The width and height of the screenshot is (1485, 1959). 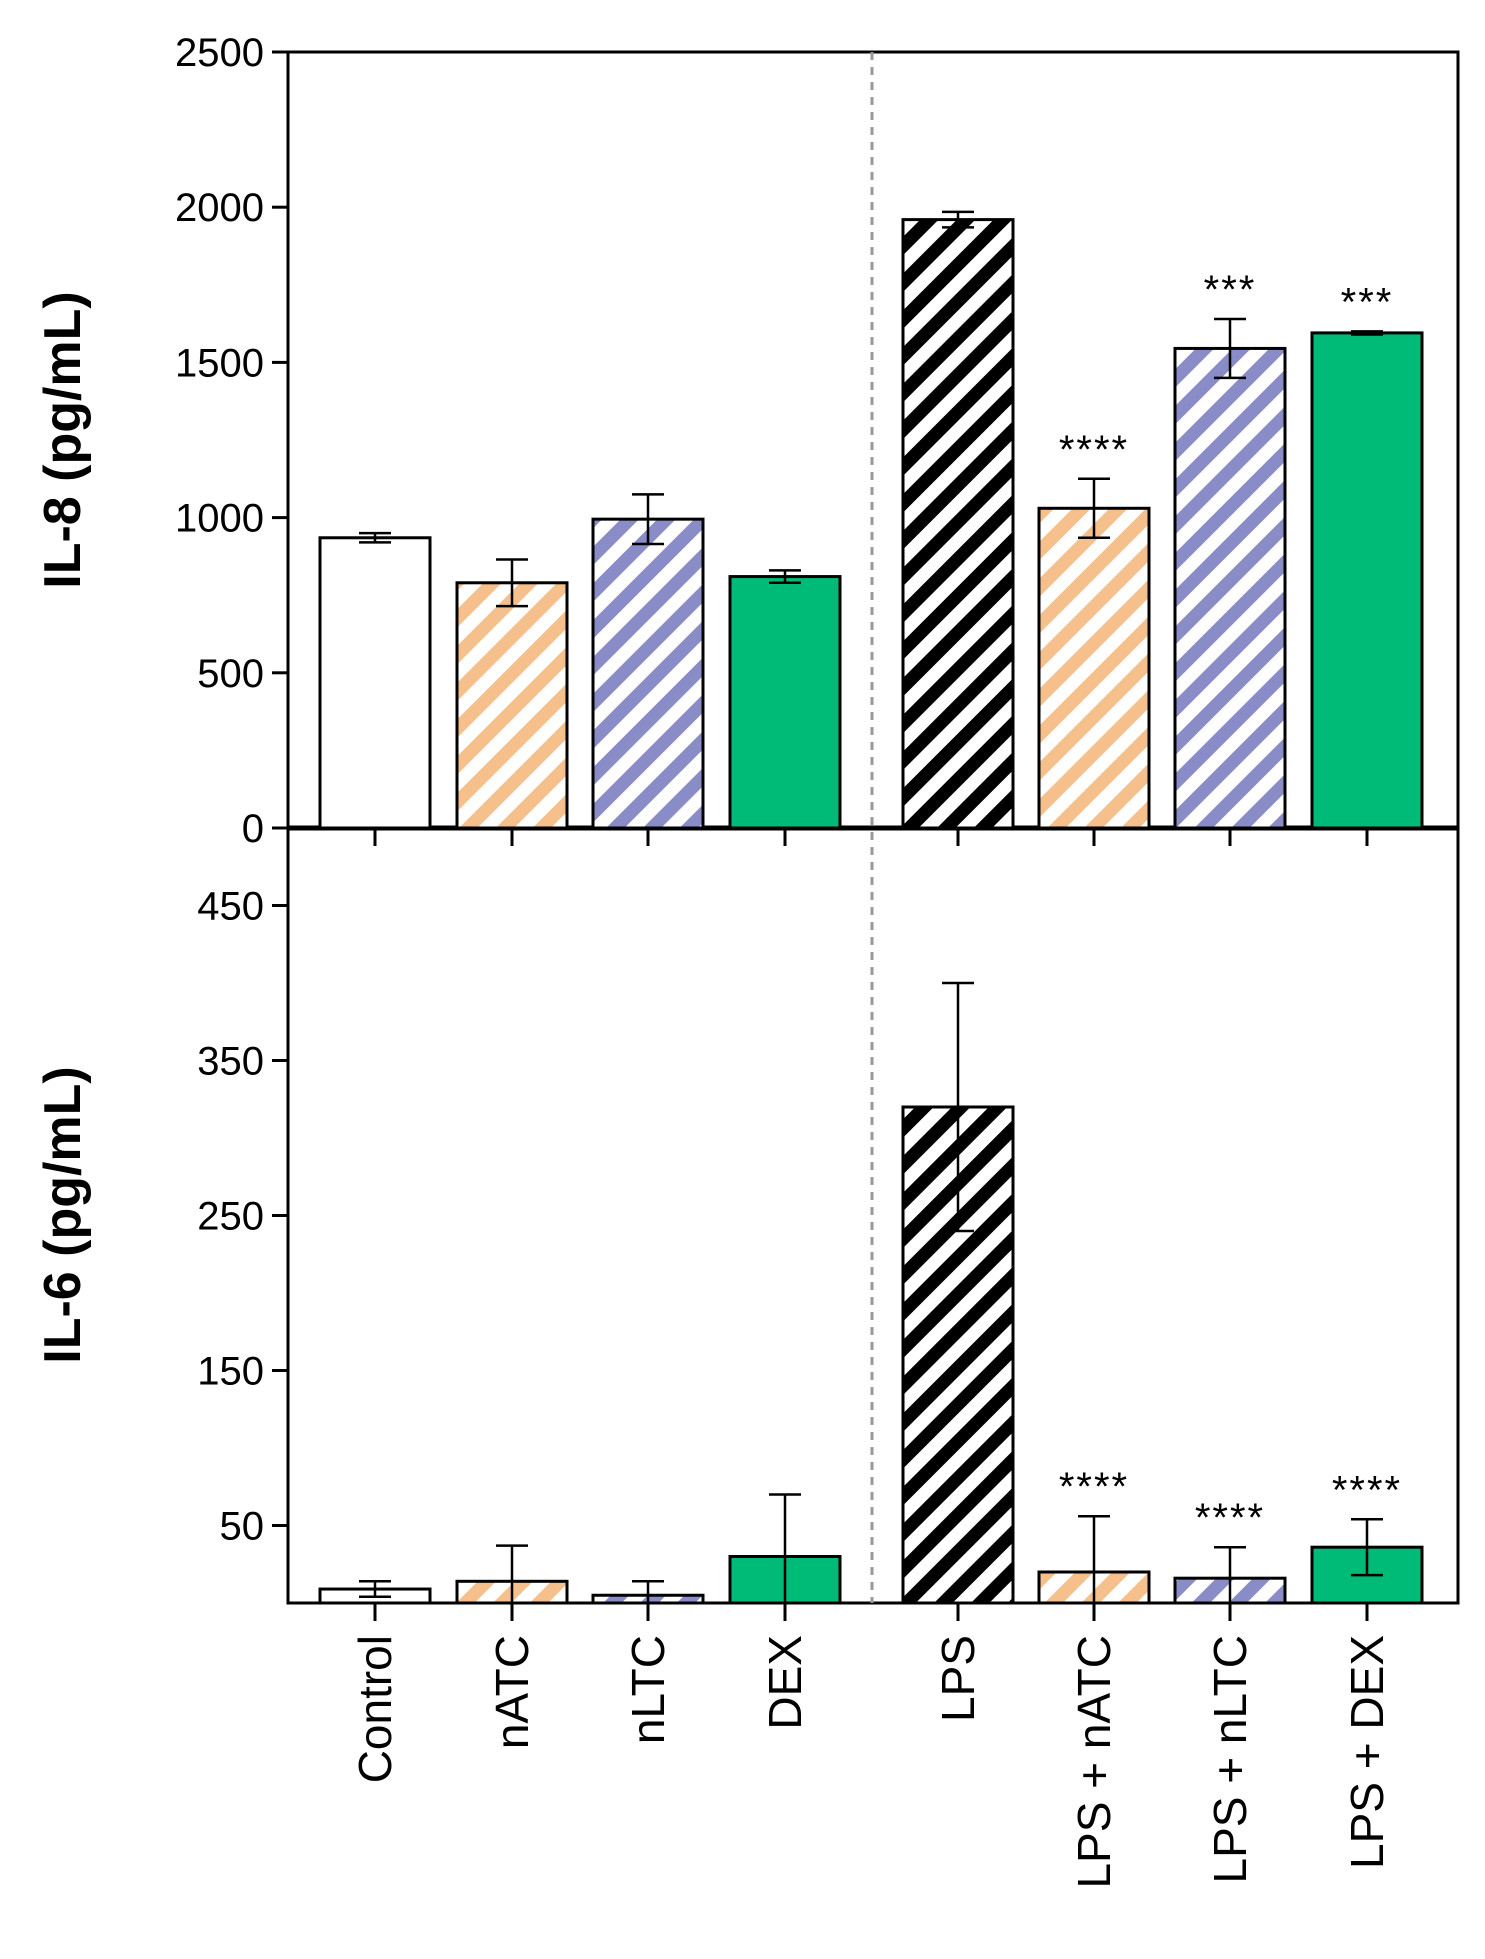 I want to click on category-label-2: nLTC, so click(x=648, y=1689).